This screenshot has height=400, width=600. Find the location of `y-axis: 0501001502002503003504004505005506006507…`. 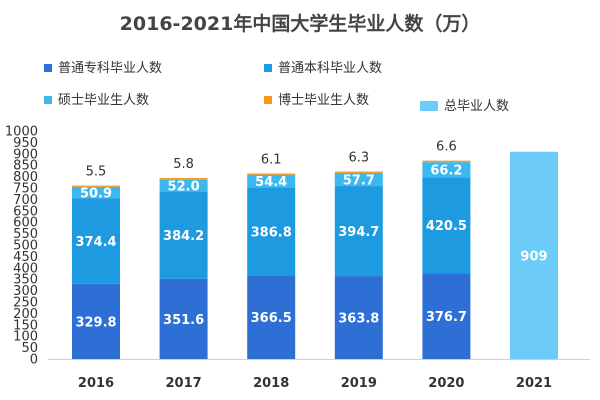

y-axis: 0501001502002503003504004505005506006507… is located at coordinates (21, 246).